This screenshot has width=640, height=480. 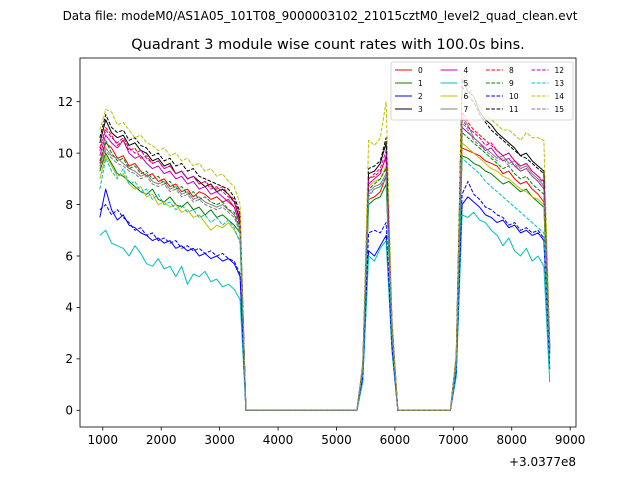 What do you see at coordinates (570, 440) in the screenshot?
I see `x-tick-label: 9000` at bounding box center [570, 440].